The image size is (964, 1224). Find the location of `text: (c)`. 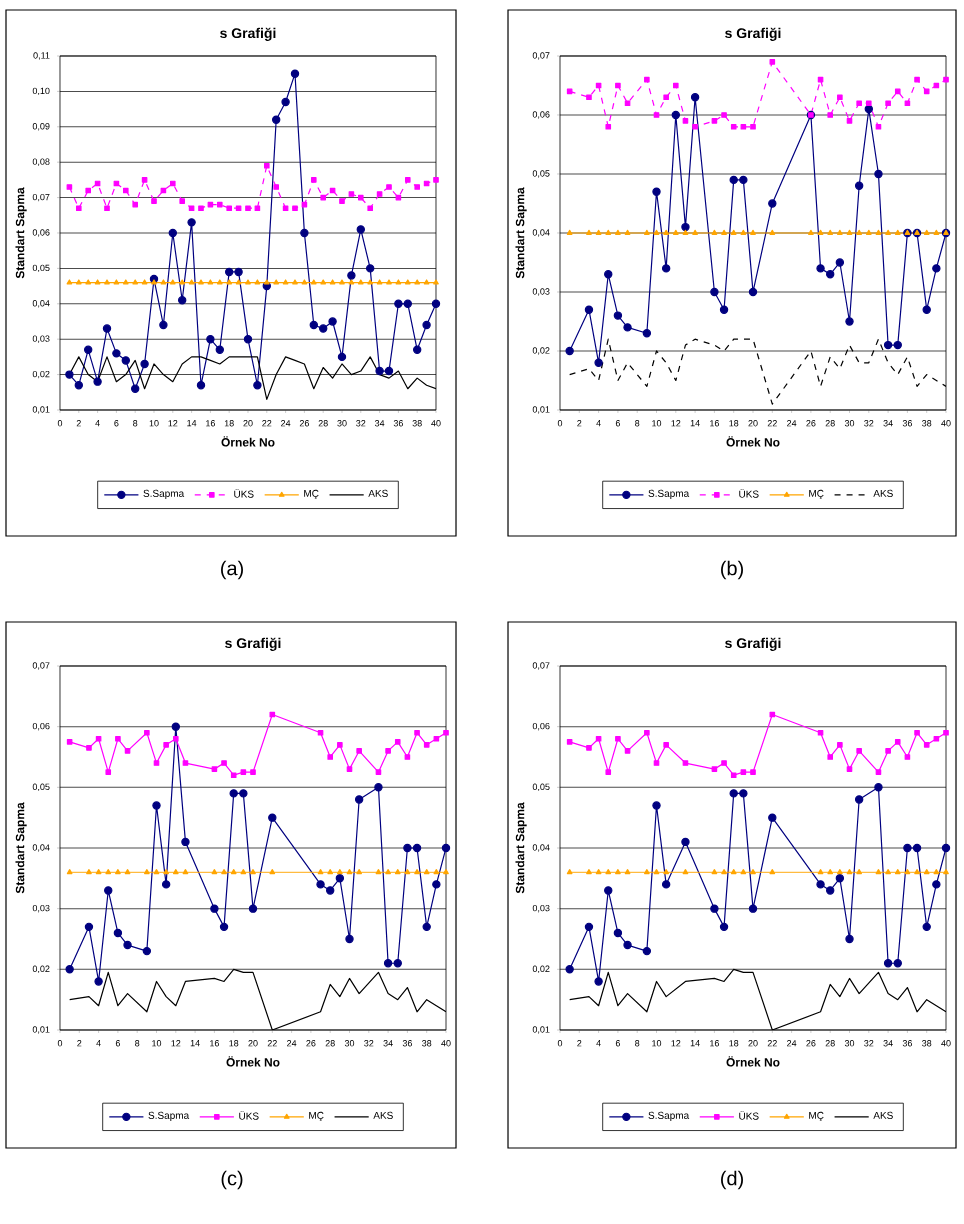

text: (c) is located at coordinates (232, 1180).